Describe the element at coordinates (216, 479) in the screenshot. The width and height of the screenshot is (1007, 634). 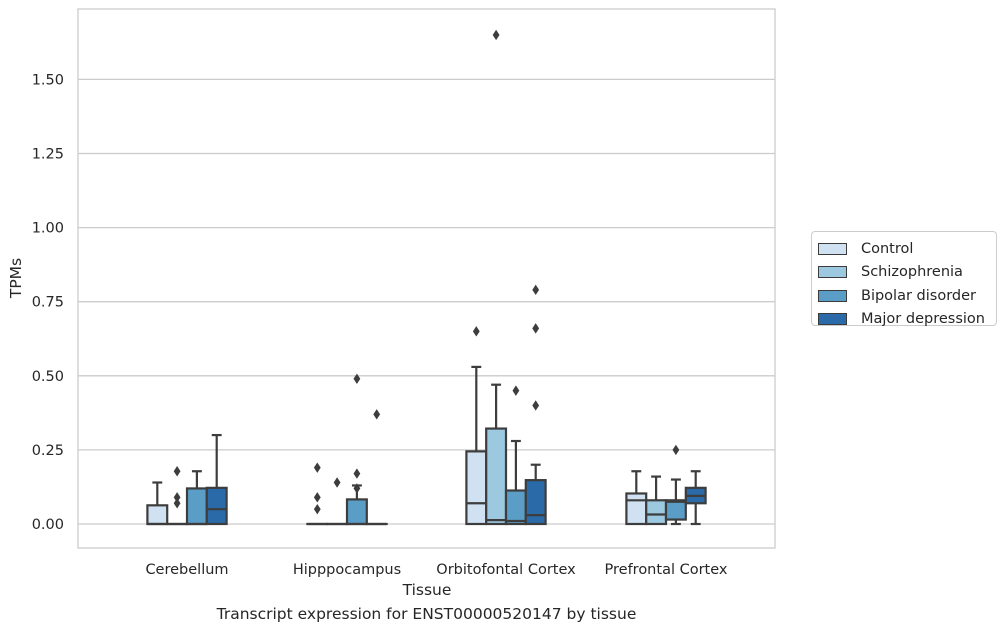
I see `box-major-depression-cerebellum` at that location.